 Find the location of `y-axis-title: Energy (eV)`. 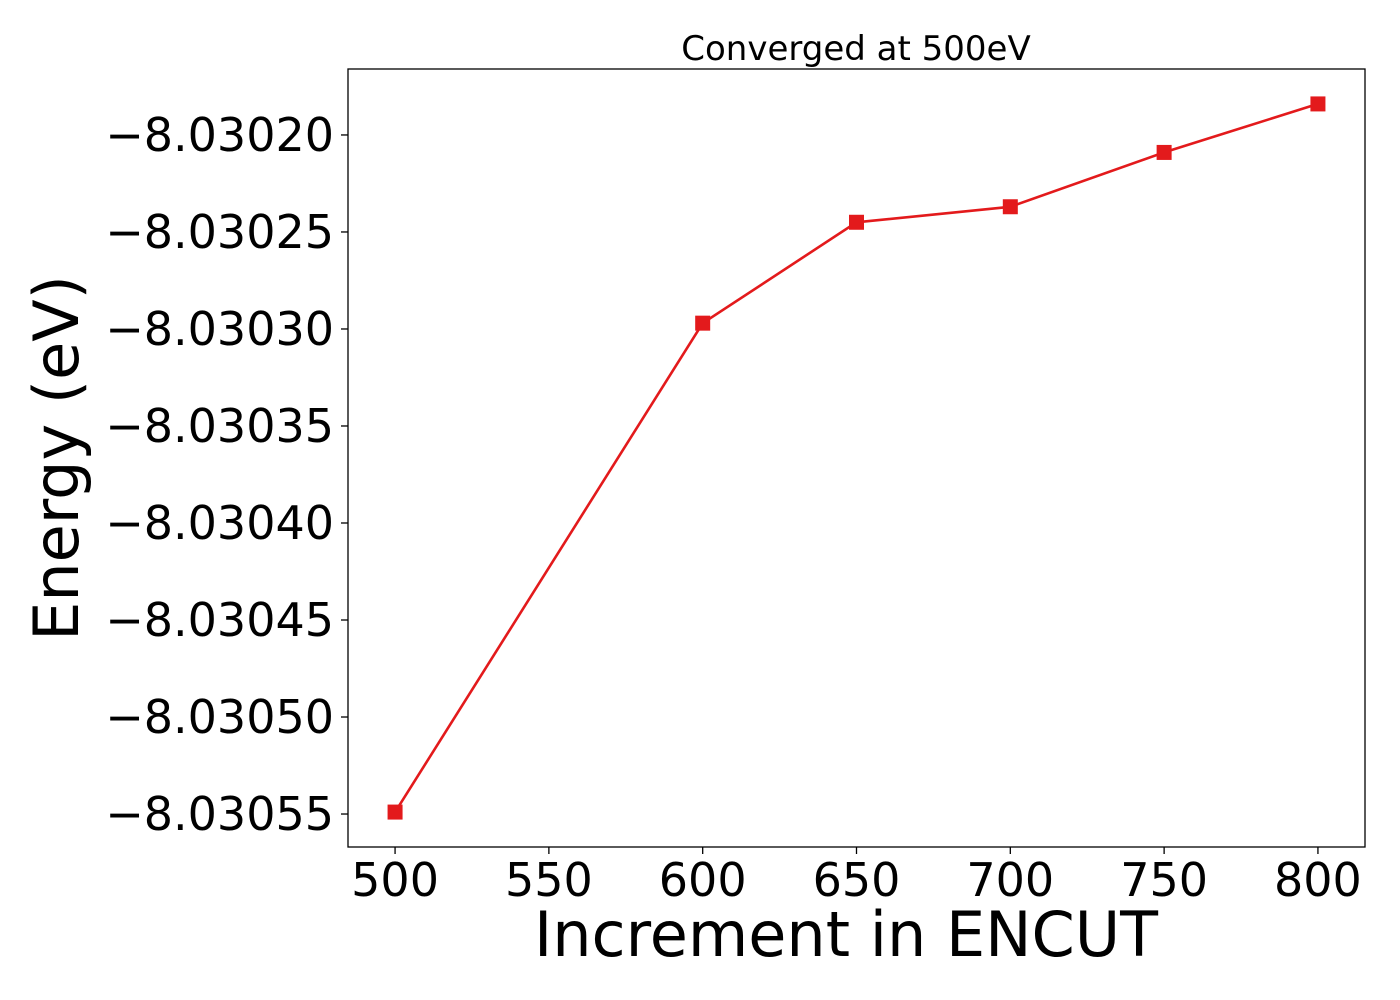

y-axis-title: Energy (eV) is located at coordinates (56, 458).